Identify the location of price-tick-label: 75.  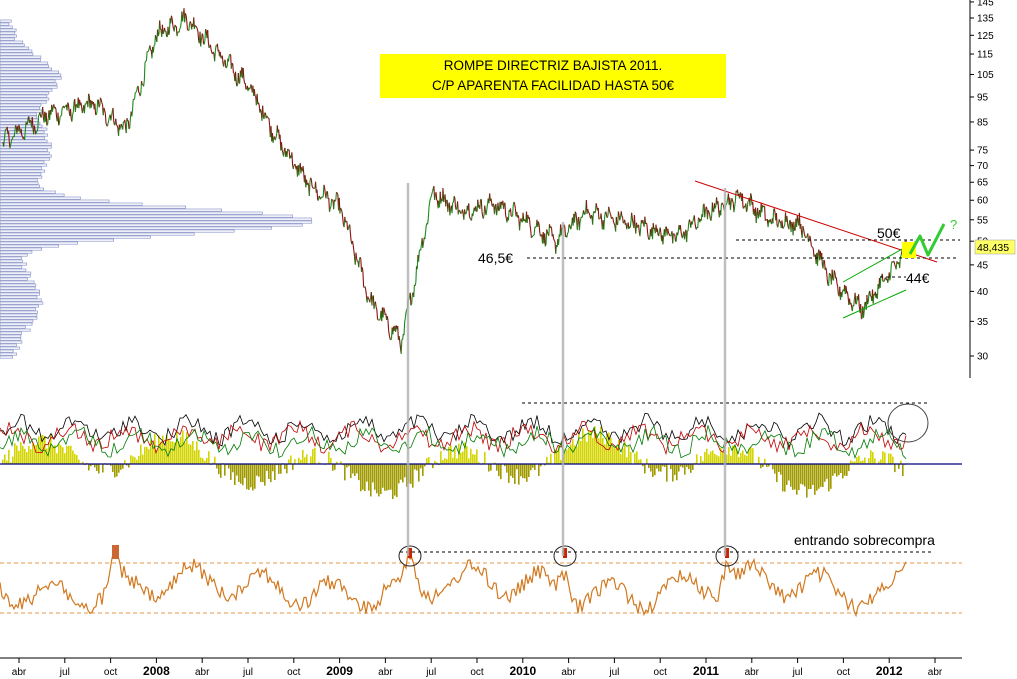
(983, 151).